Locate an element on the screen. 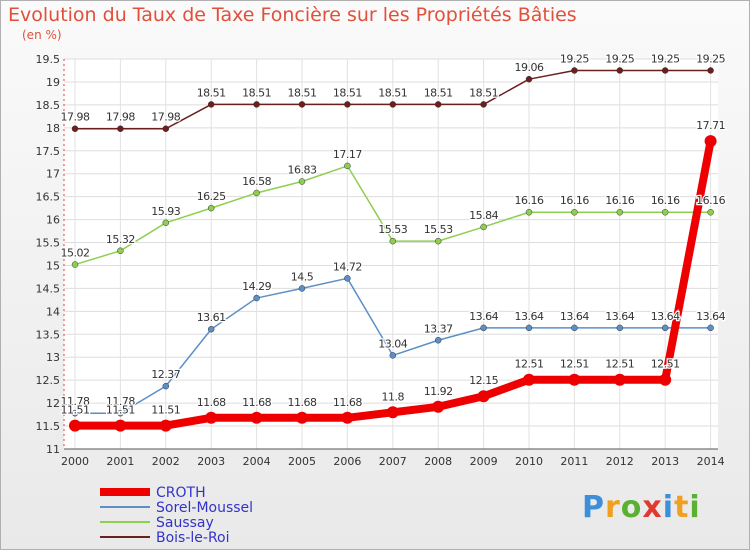 Image resolution: width=750 pixels, height=550 pixels. y-tick-label: 13.5 is located at coordinates (48, 334).